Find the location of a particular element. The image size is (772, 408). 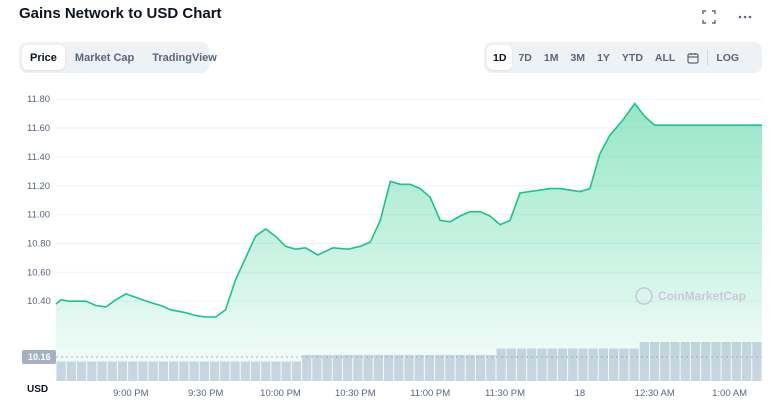

coinmarketcap-watermark: CoinMarketCap is located at coordinates (690, 296).